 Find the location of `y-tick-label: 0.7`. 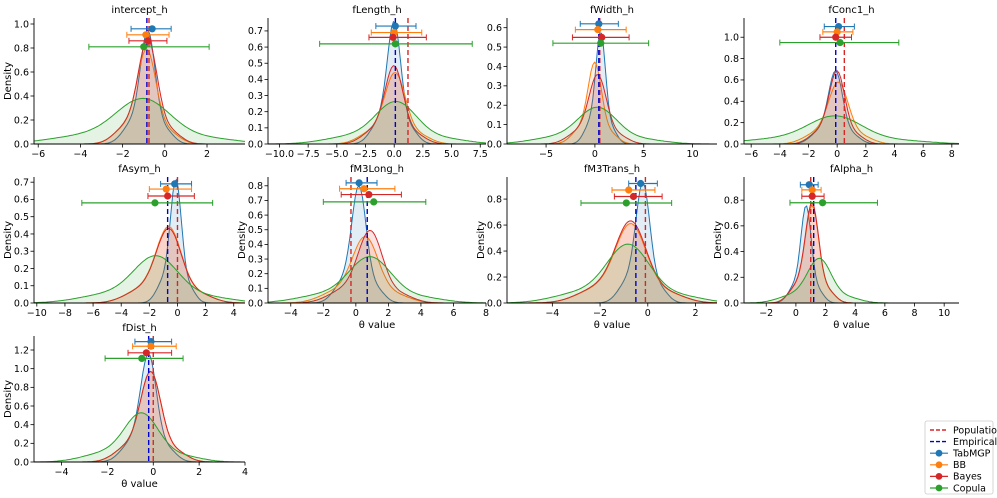

y-tick-label: 0.7 is located at coordinates (255, 201).